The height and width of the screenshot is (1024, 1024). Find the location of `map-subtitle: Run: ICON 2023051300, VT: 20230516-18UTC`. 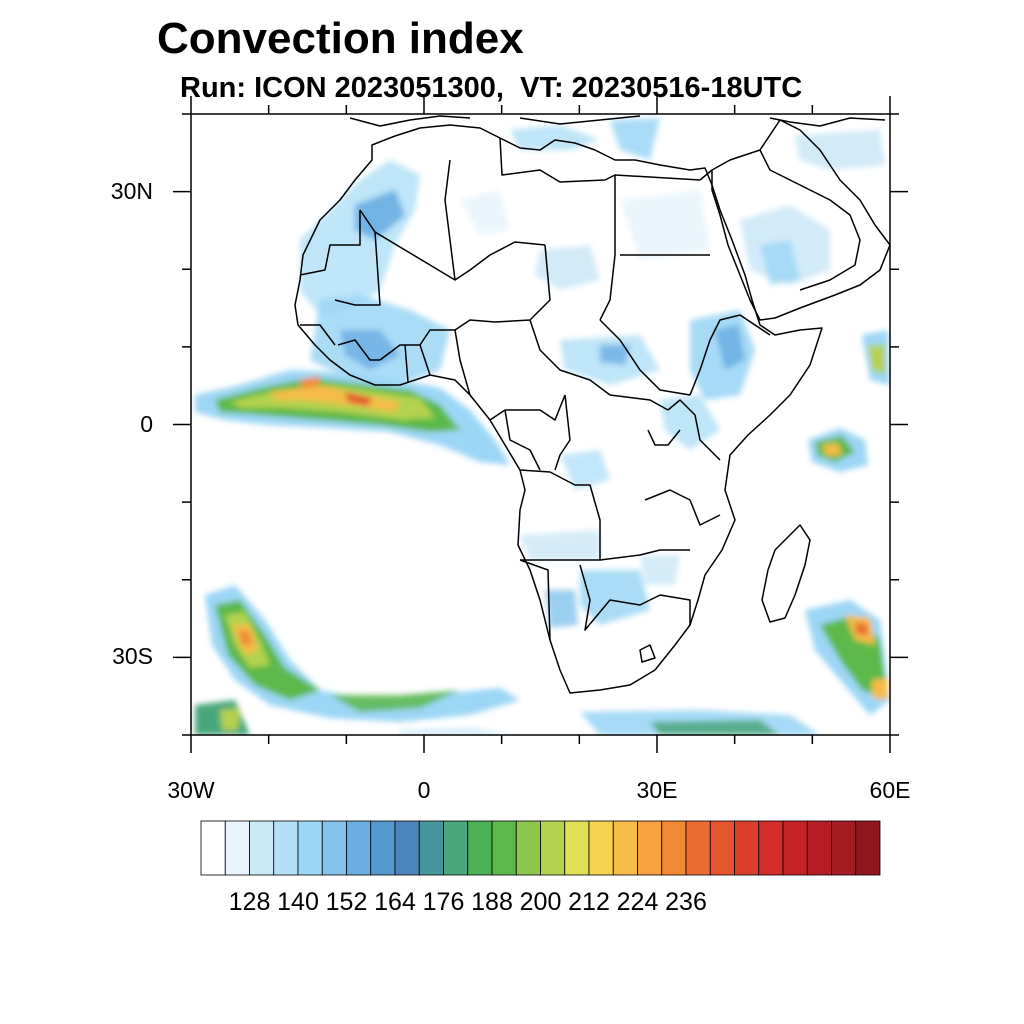

map-subtitle: Run: ICON 2023051300, VT: 20230516-18UTC is located at coordinates (491, 88).